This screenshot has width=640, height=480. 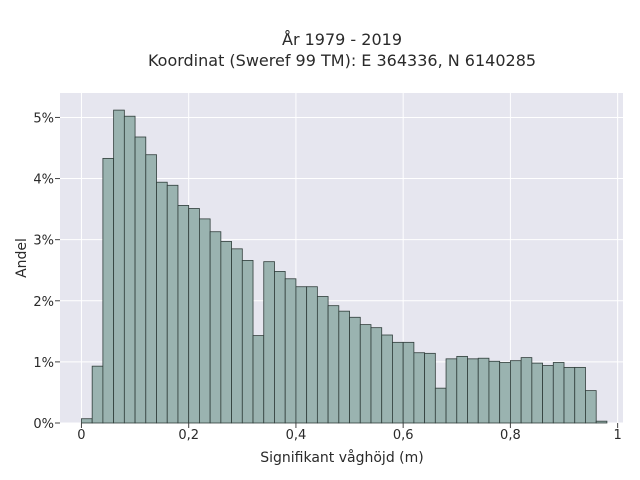 I want to click on x-axis-label: Signifikant våghöjd (m), so click(x=341, y=457).